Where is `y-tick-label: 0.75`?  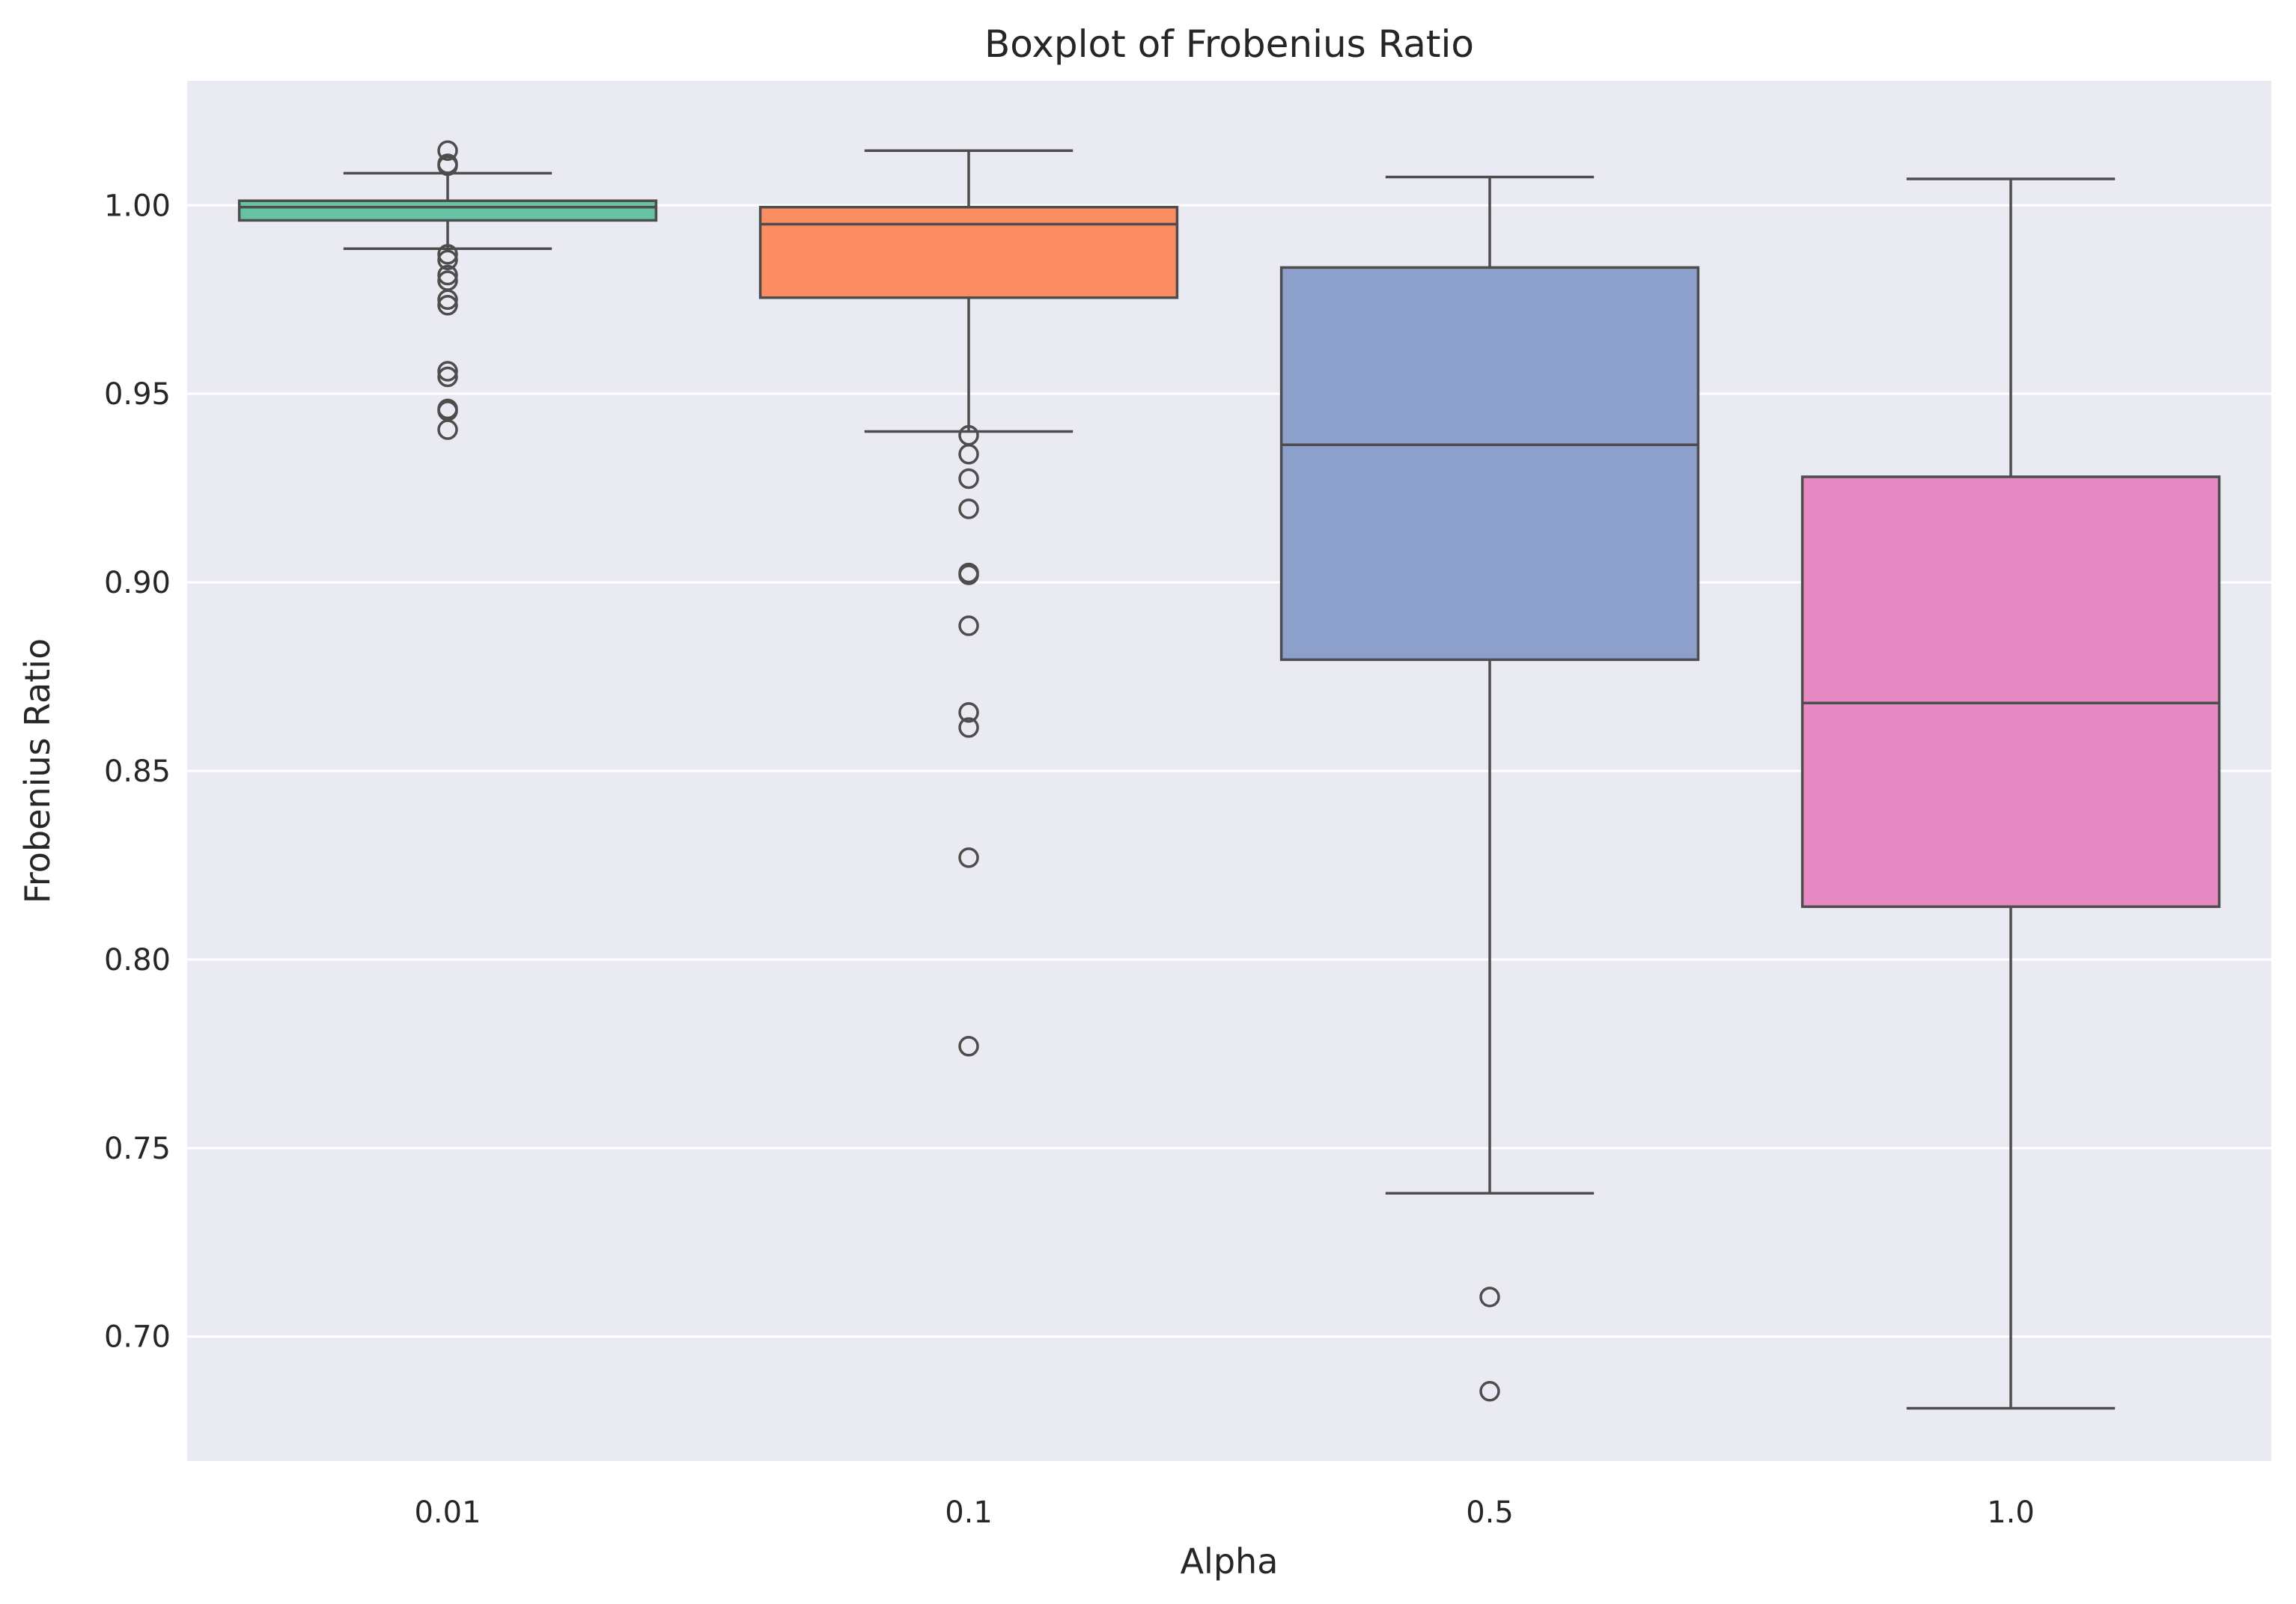
y-tick-label: 0.75 is located at coordinates (137, 1149).